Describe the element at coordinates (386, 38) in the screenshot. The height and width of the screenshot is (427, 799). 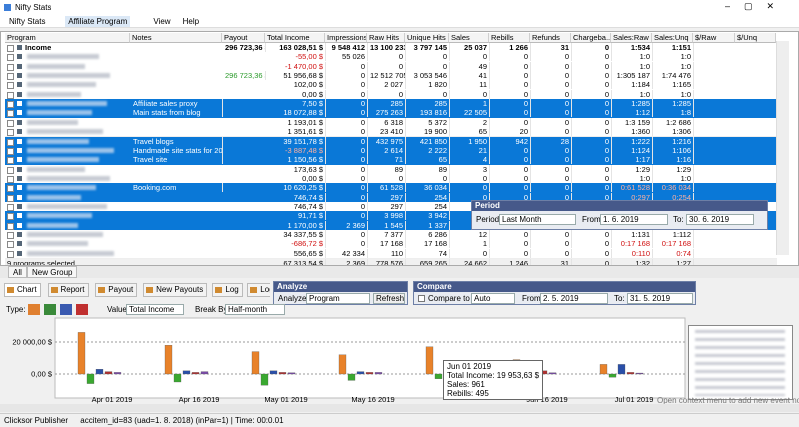
I see `column-header: Raw Hits` at that location.